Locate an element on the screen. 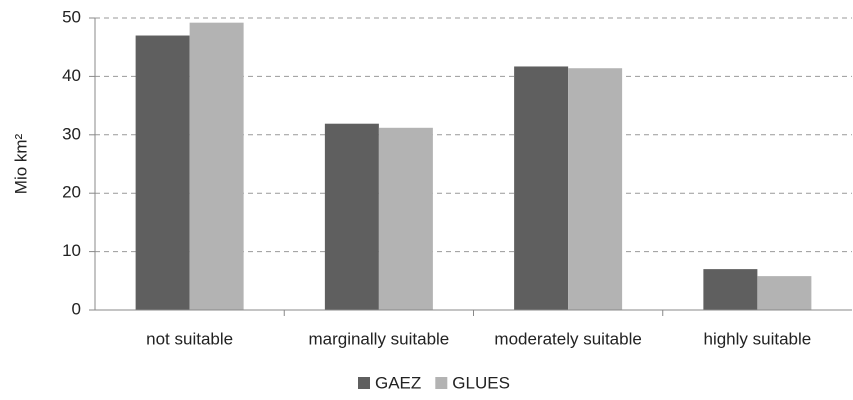 The image size is (853, 400). x-tick-label: not suitable is located at coordinates (189, 338).